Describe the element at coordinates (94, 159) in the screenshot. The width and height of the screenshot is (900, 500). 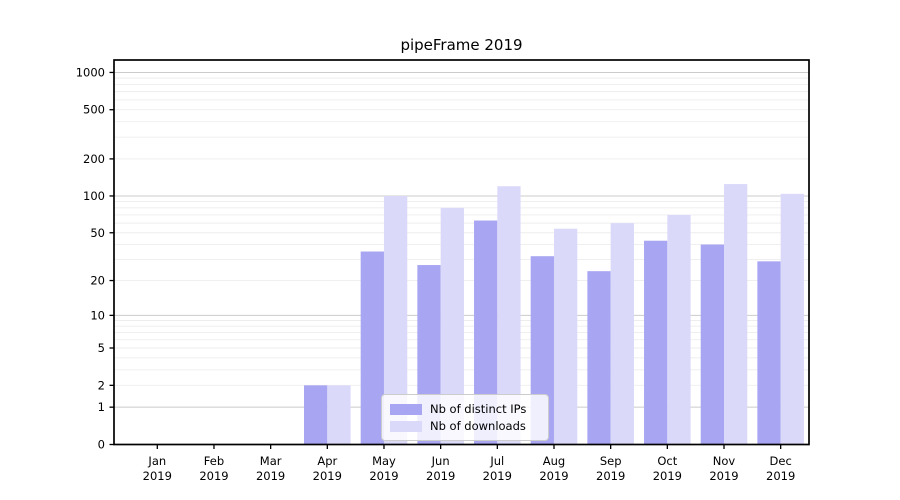
I see `y-tick-label: 200` at that location.